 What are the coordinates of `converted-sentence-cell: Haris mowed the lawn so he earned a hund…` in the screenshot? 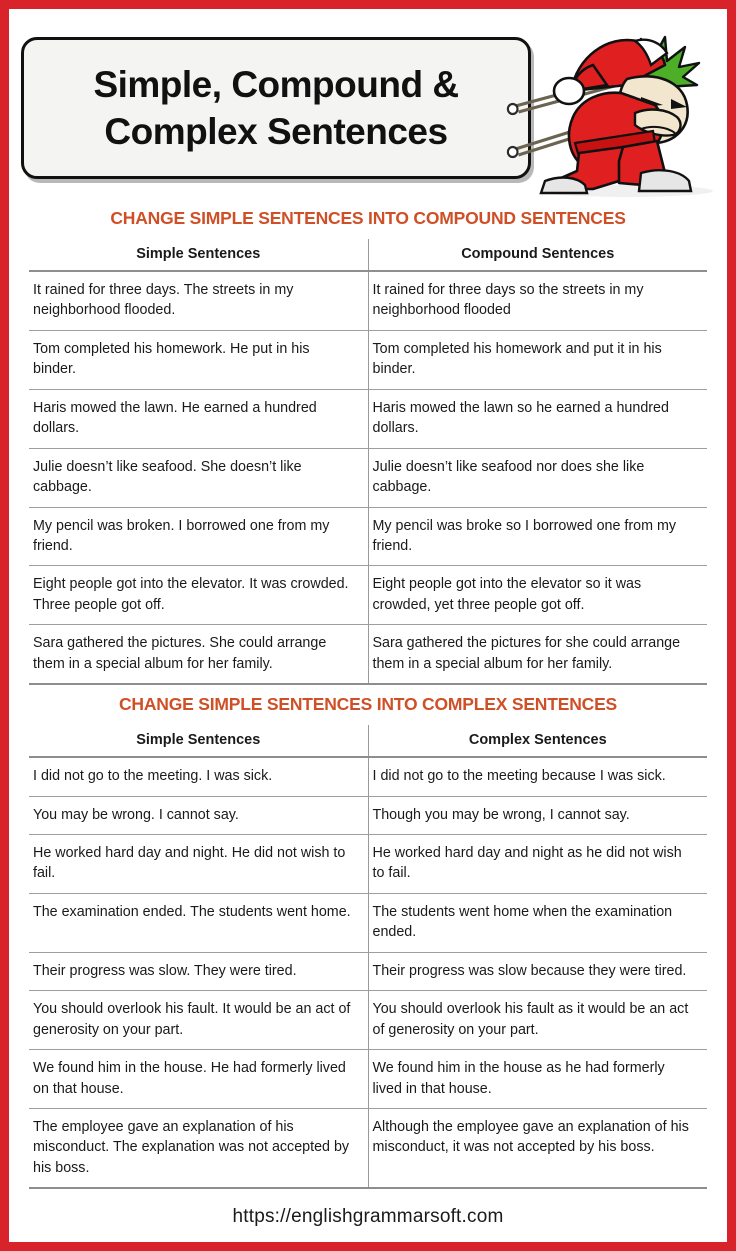 It's located at (537, 419).